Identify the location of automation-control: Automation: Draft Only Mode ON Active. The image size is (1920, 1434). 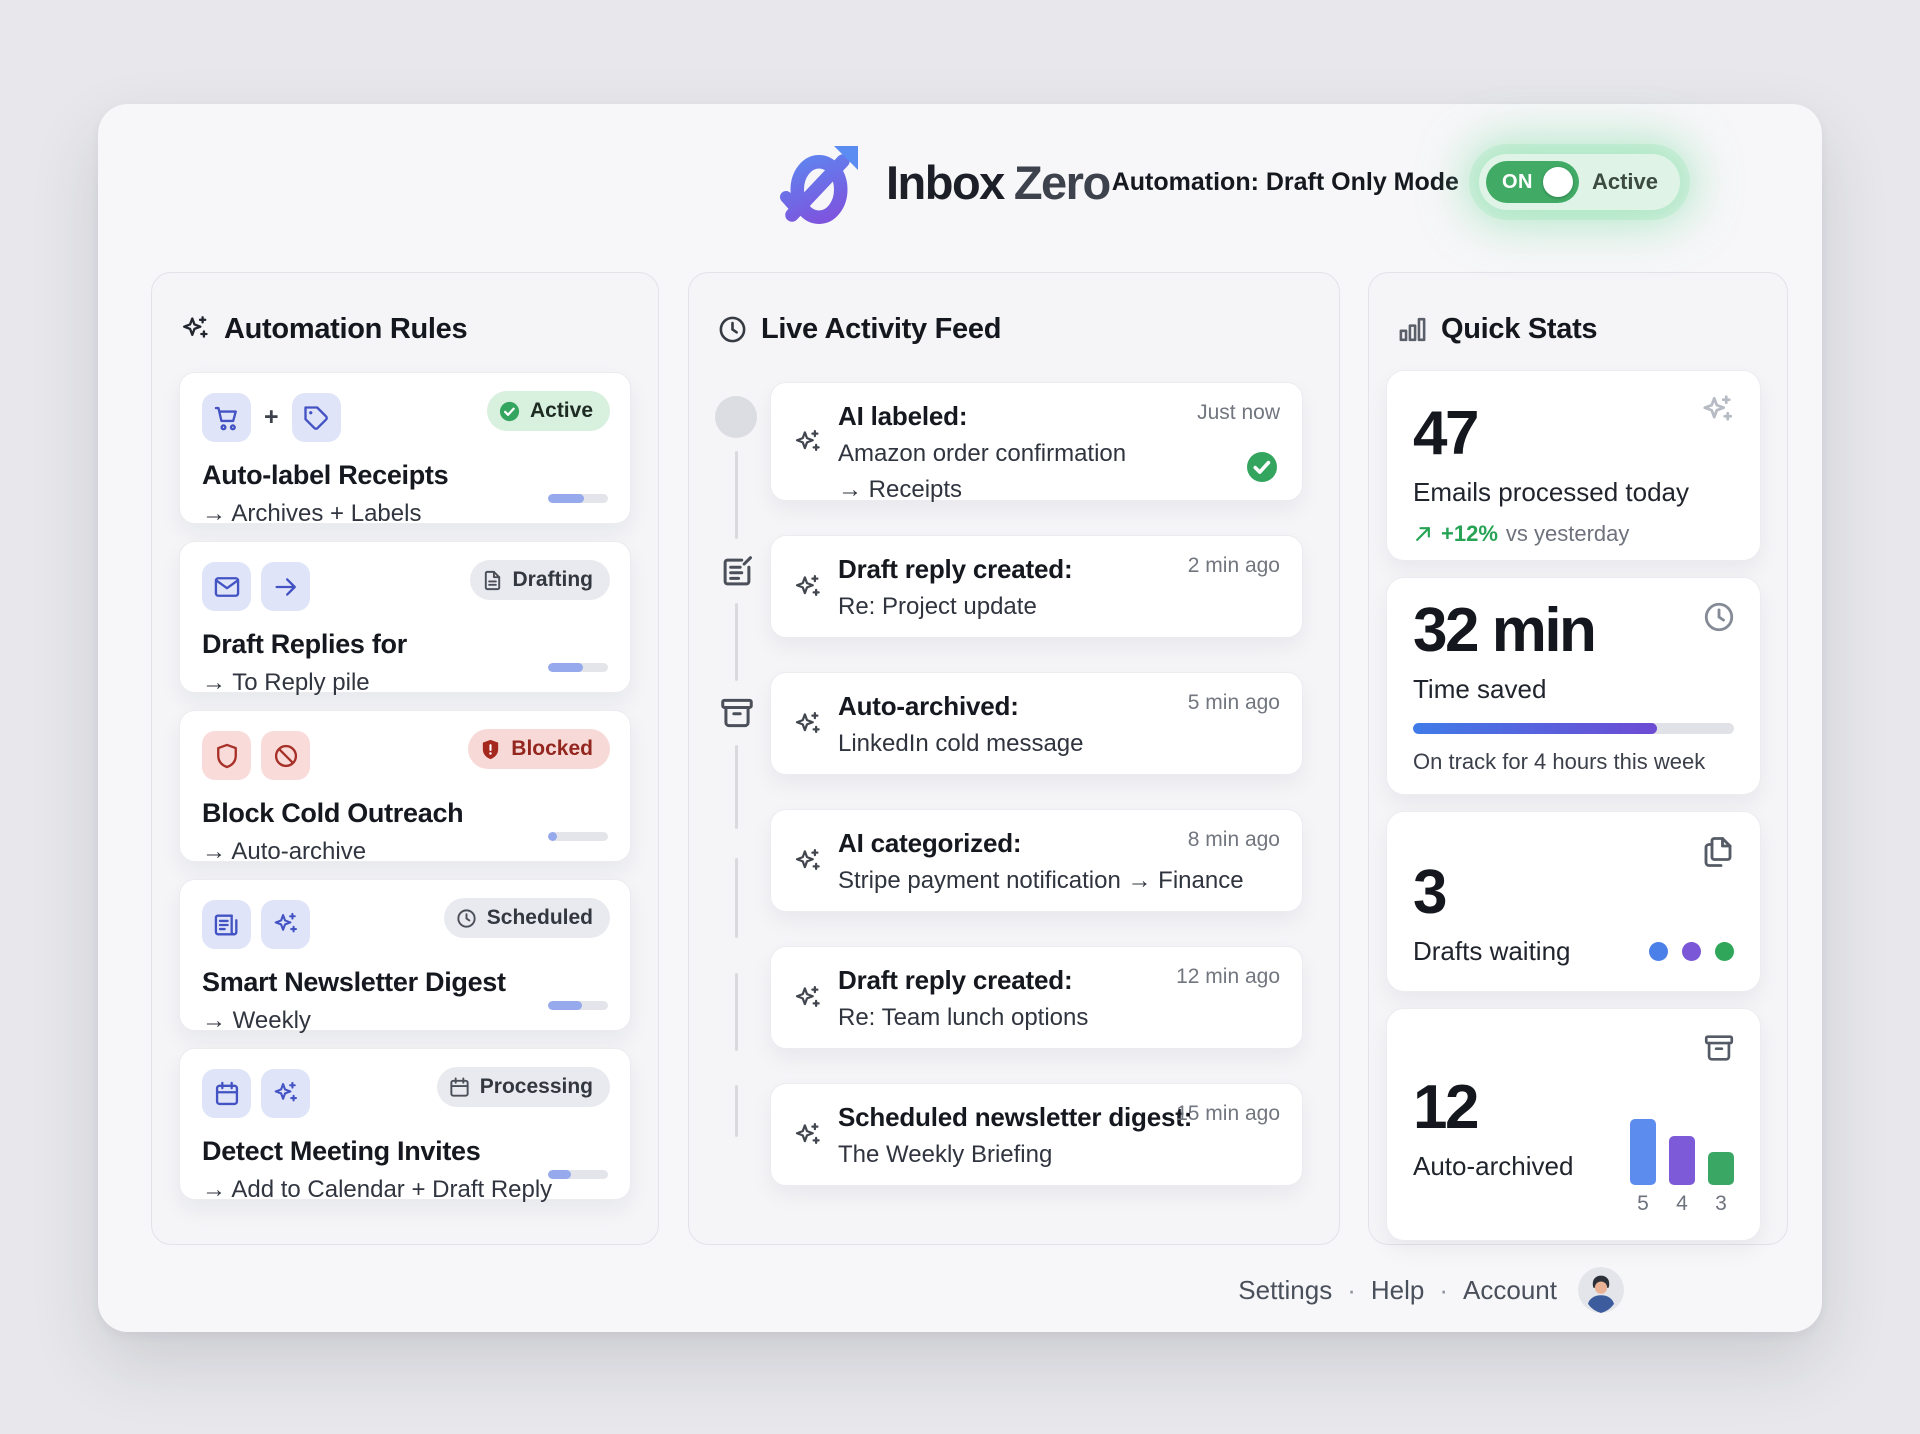
(1396, 182).